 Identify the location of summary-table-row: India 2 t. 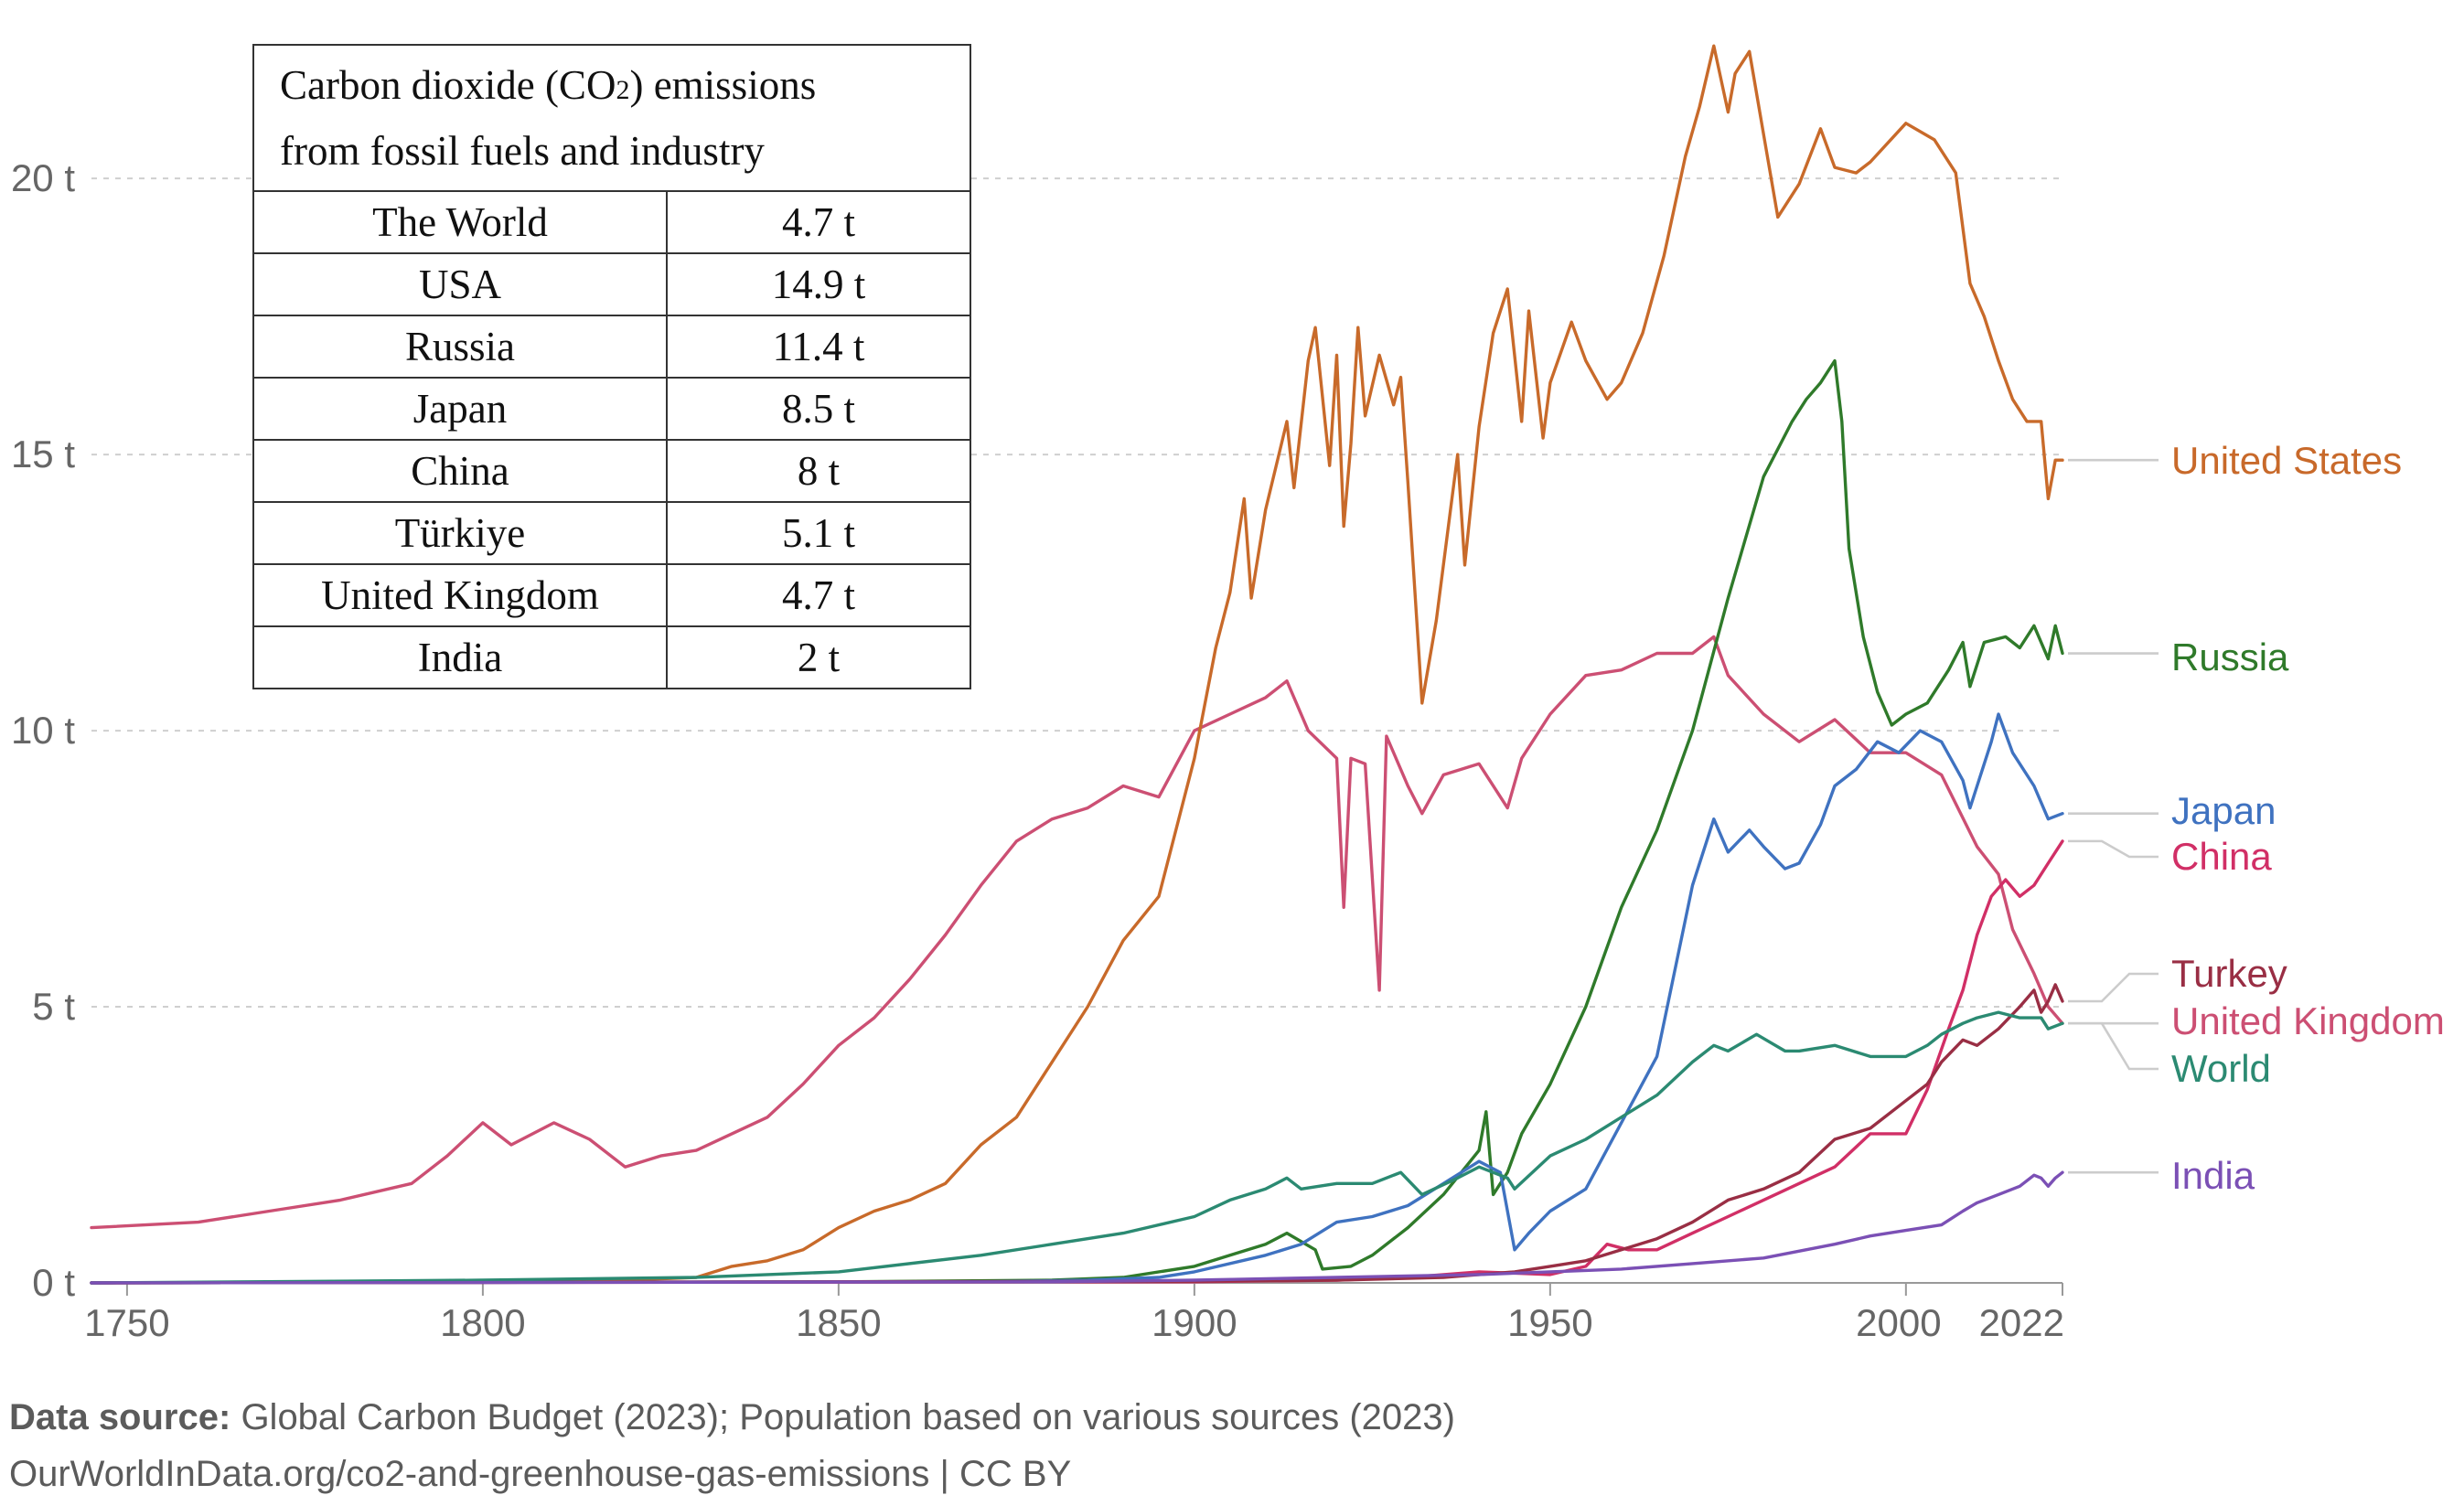
(611, 657).